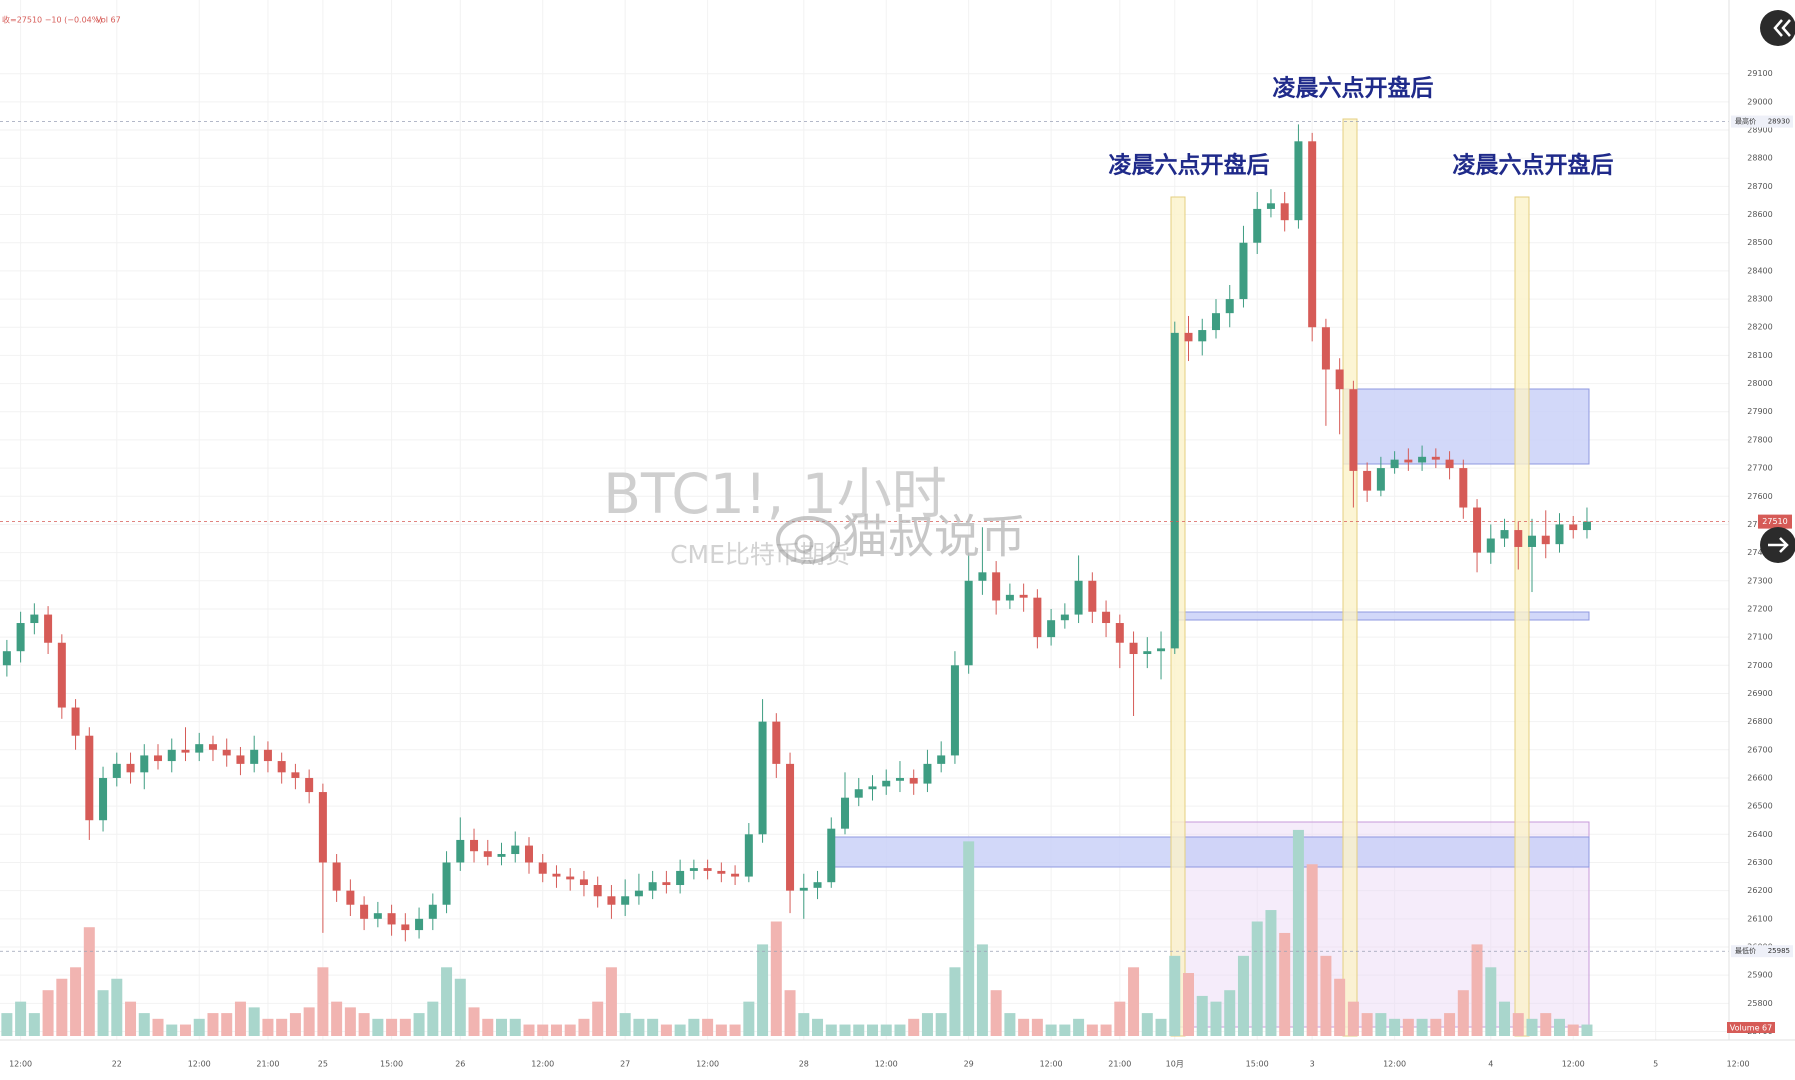 The width and height of the screenshot is (1795, 1080). What do you see at coordinates (1759, 468) in the screenshot?
I see `y-tick-label: 27700` at bounding box center [1759, 468].